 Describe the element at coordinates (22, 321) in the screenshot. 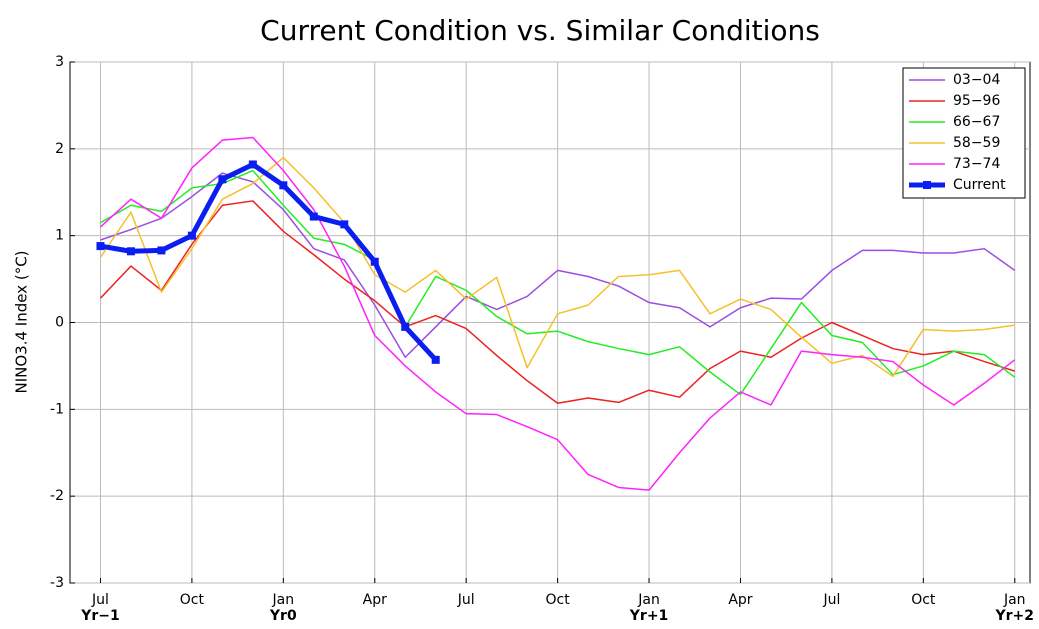

I see `y-axis-label: NINO3.4 Index (°C)` at that location.